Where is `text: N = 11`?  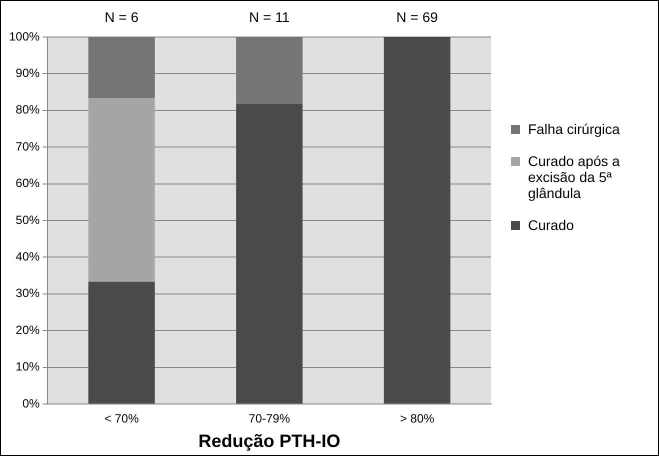 text: N = 11 is located at coordinates (269, 16).